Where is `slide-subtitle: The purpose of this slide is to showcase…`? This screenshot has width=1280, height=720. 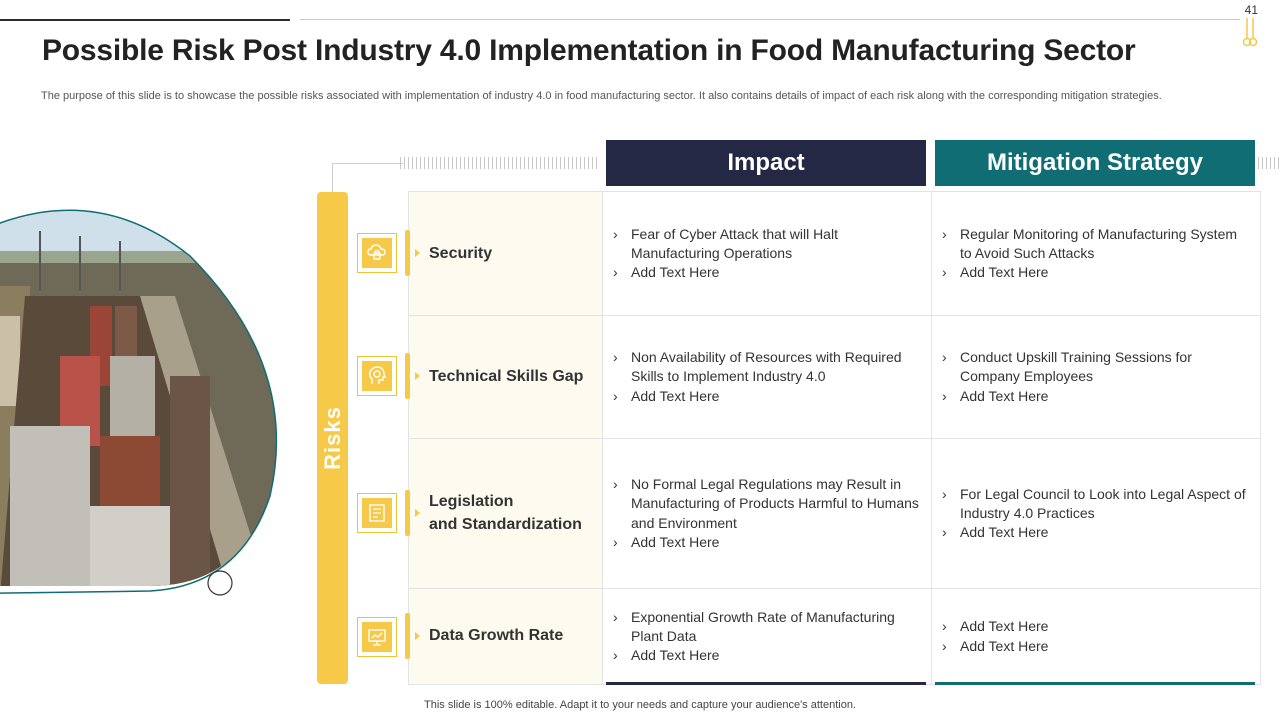 slide-subtitle: The purpose of this slide is to showcase… is located at coordinates (601, 96).